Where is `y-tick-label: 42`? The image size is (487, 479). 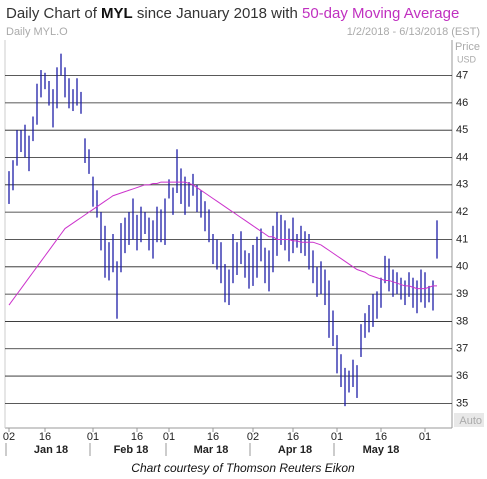
y-tick-label: 42 is located at coordinates (462, 212).